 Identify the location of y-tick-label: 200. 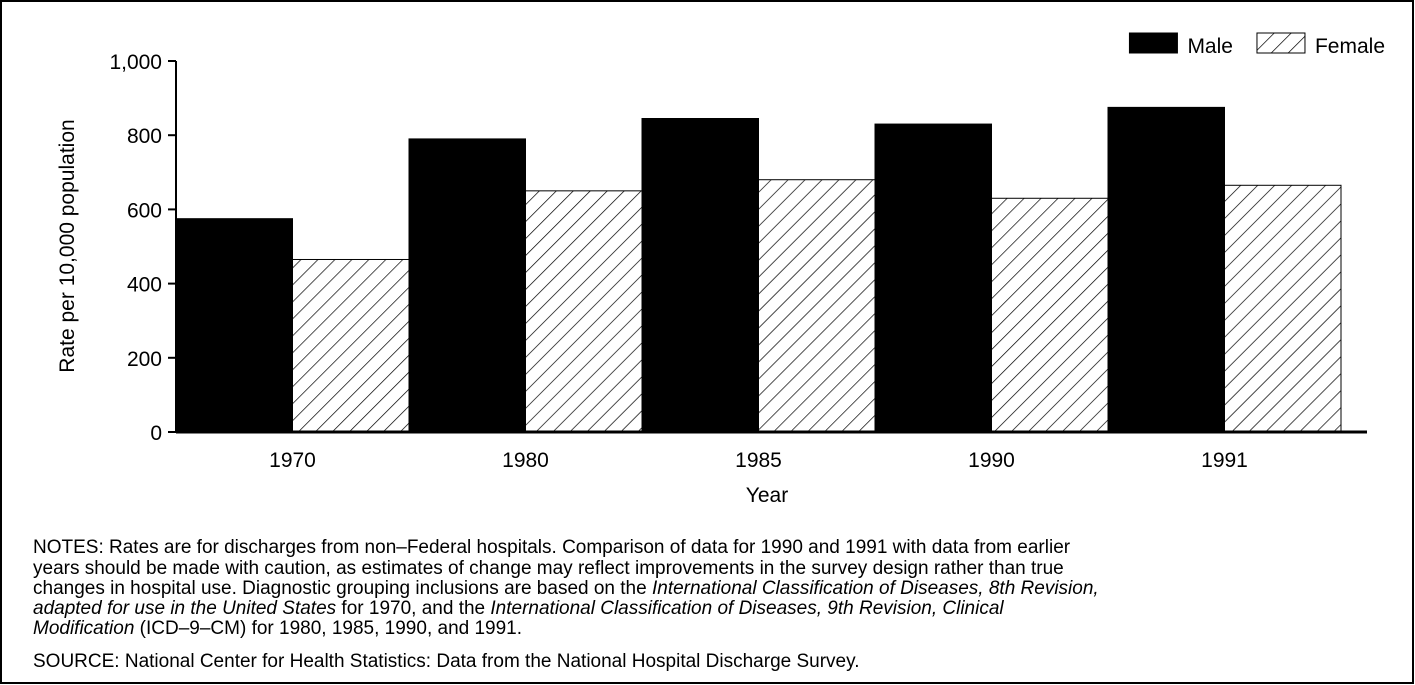
(144, 359).